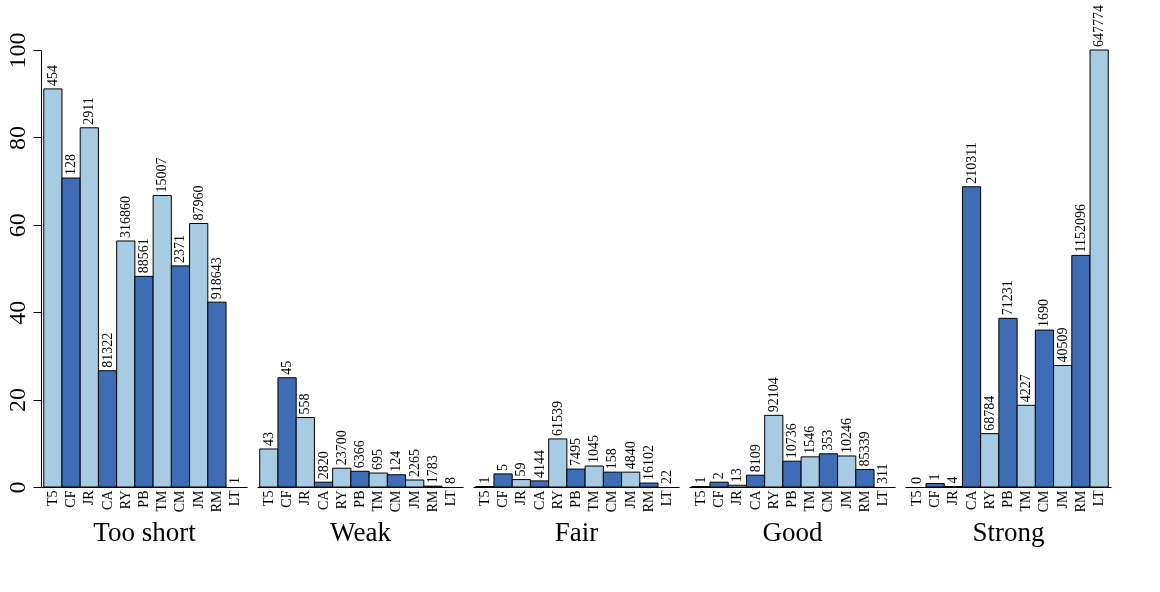  Describe the element at coordinates (737, 475) in the screenshot. I see `annotation: 13` at that location.